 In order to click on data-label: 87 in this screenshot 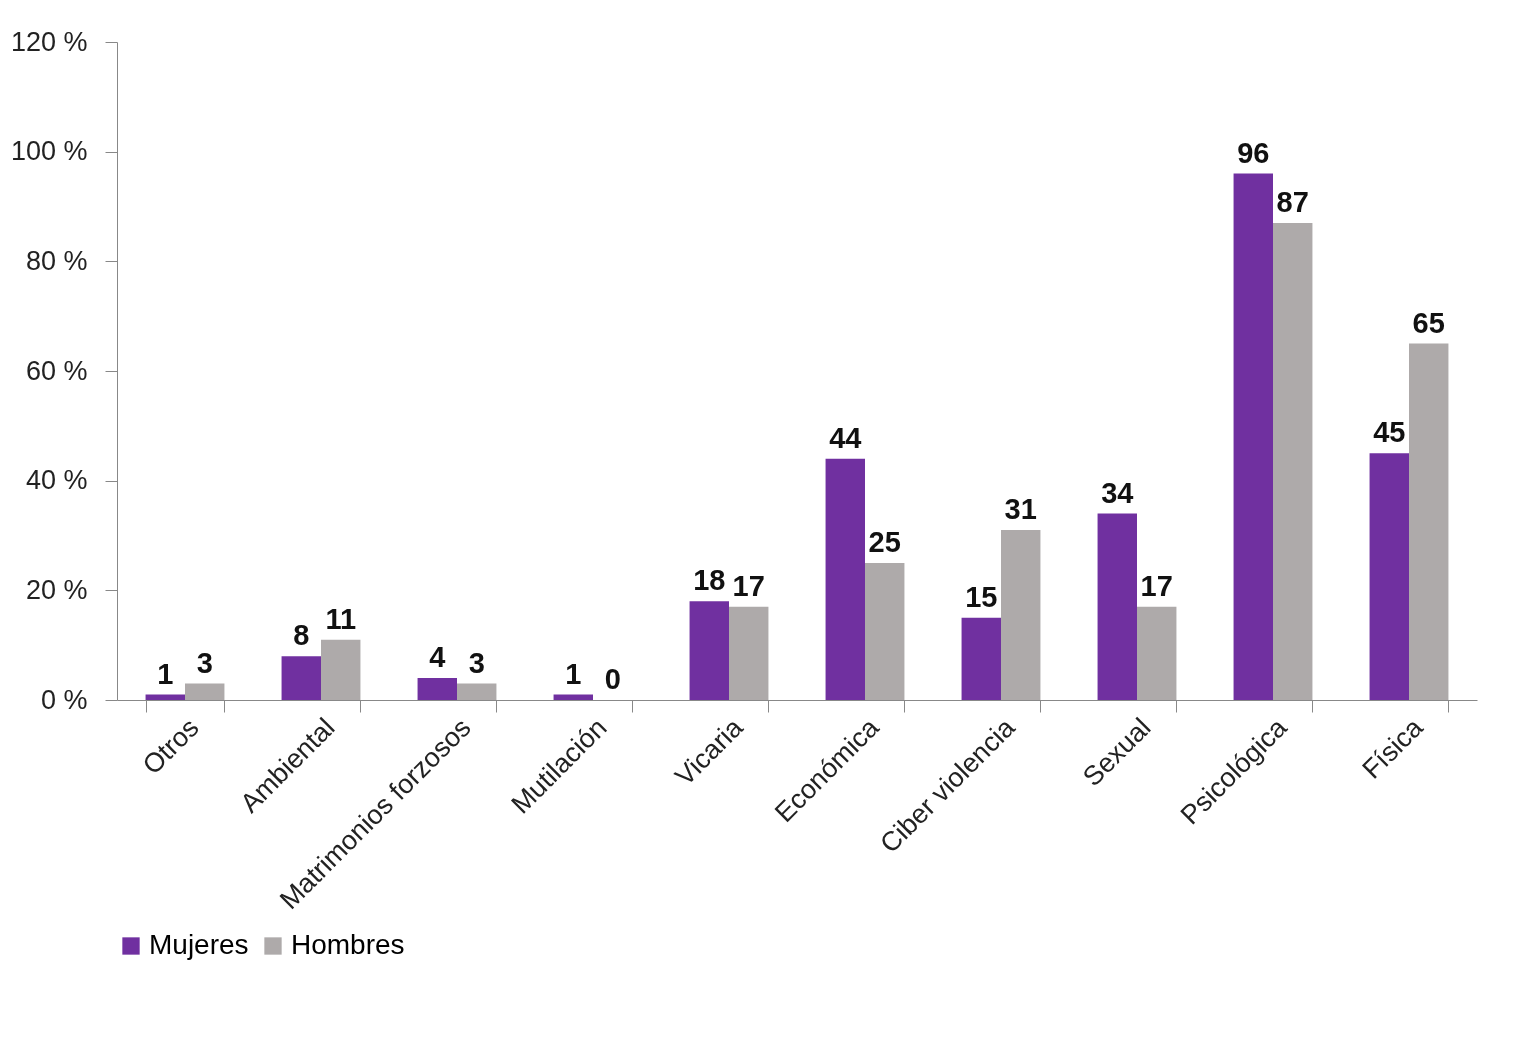, I will do `click(1292, 201)`.